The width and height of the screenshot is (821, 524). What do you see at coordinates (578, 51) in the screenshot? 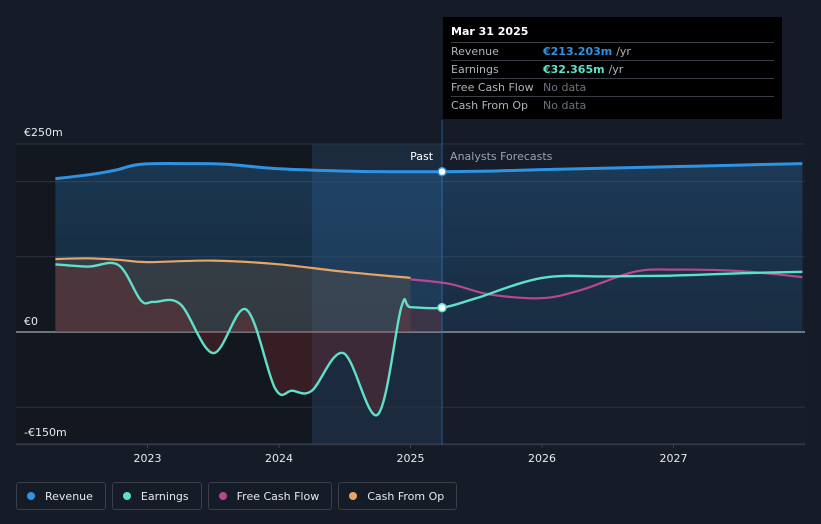
I see `tooltip-revenue-value: €213.203m` at bounding box center [578, 51].